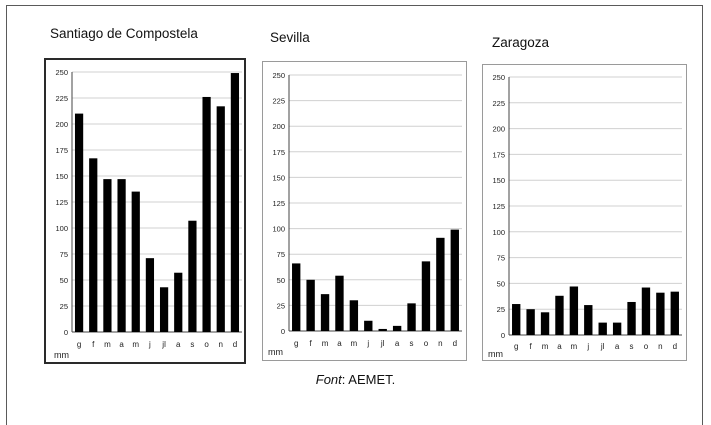 The image size is (711, 425). Describe the element at coordinates (281, 254) in the screenshot. I see `sevilla-y-tick-label: 75` at that location.